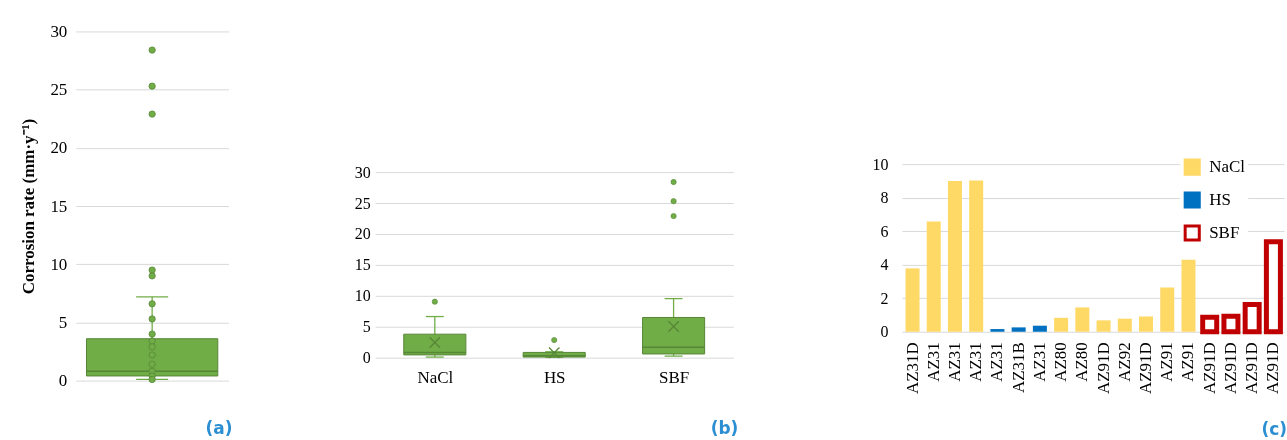 Image resolution: width=1287 pixels, height=440 pixels. What do you see at coordinates (29, 206) in the screenshot?
I see `y-axis-title: Corrosion rate (mm·y⁻¹)` at bounding box center [29, 206].